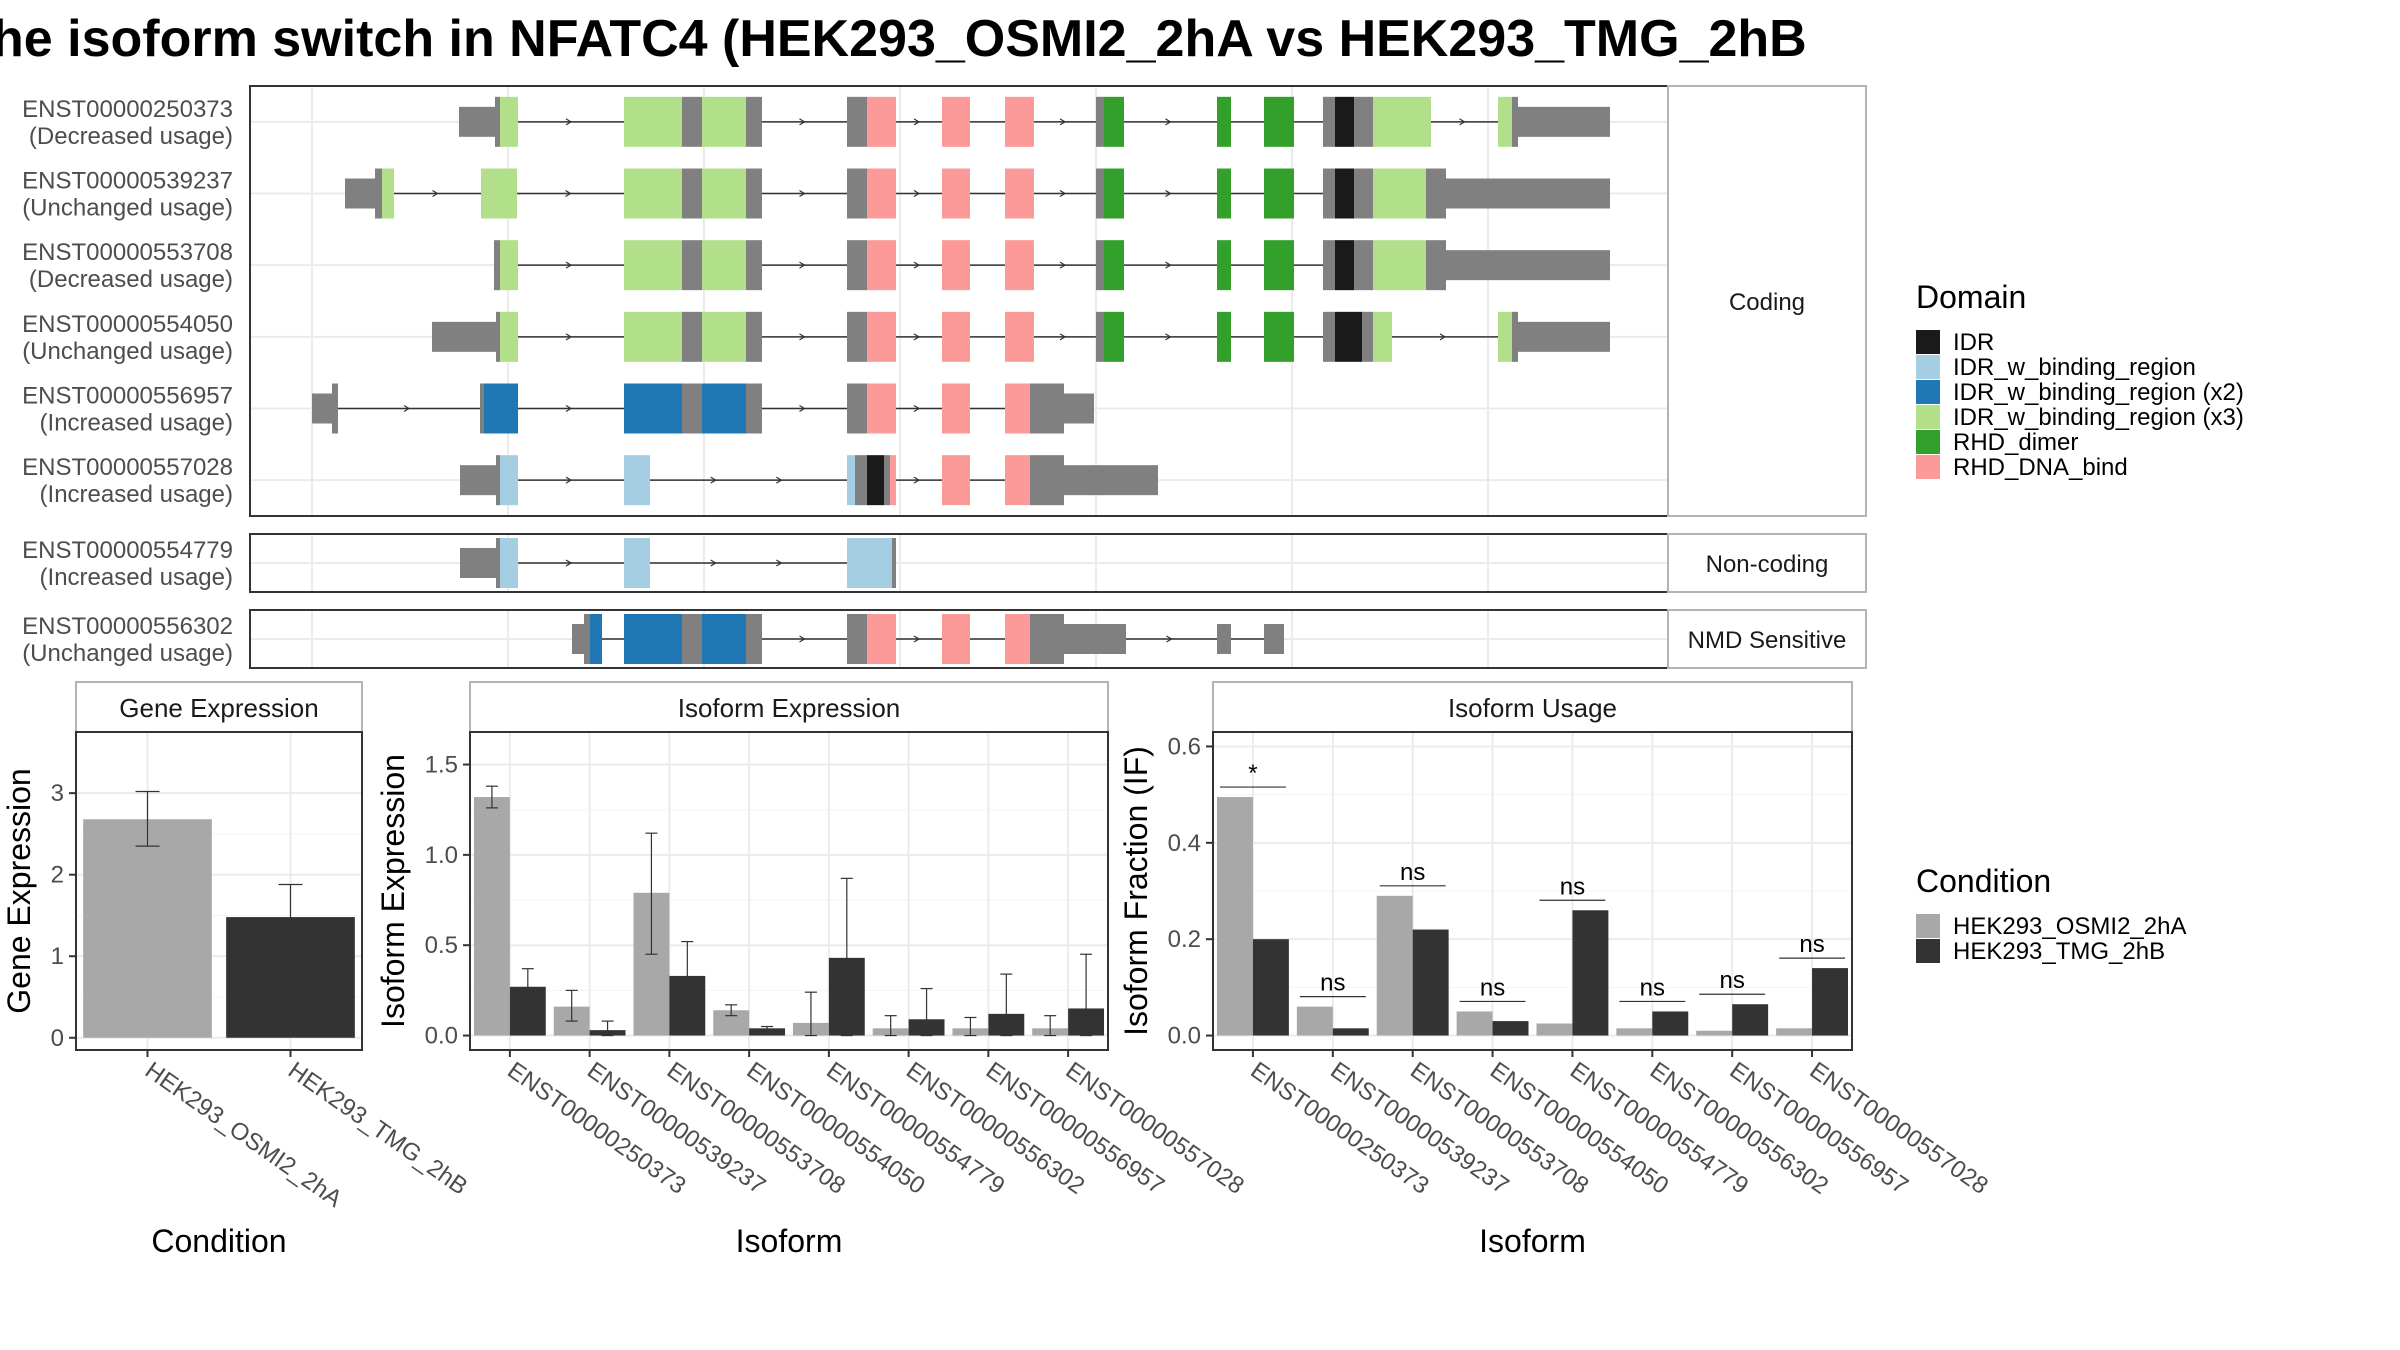 This screenshot has height=1350, width=2400. Describe the element at coordinates (1184, 939) in the screenshot. I see `y-tick-label: 0.2` at that location.